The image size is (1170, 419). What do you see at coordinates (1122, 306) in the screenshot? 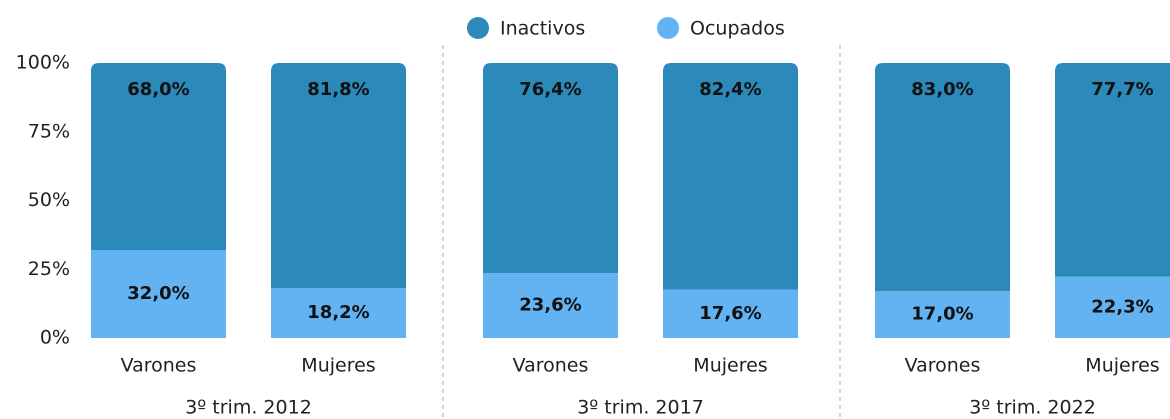
I see `value-label: 22,3%` at bounding box center [1122, 306].